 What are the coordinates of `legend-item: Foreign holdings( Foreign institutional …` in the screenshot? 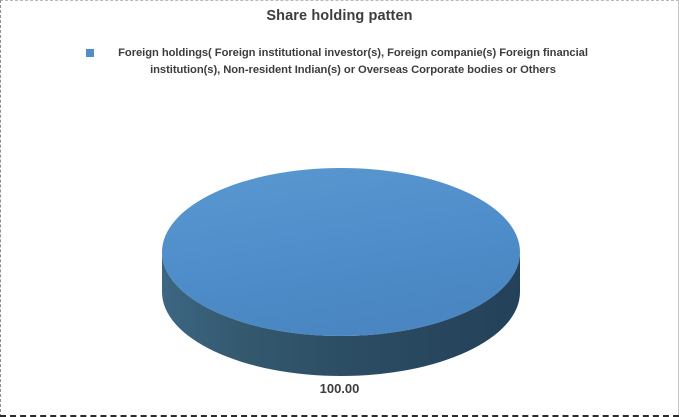 It's located at (346, 61).